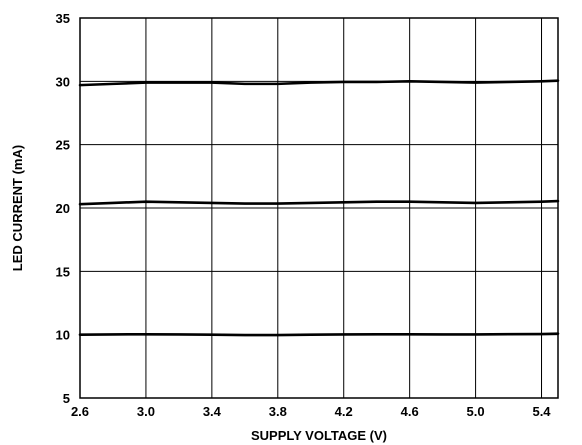 This screenshot has width=582, height=445. What do you see at coordinates (212, 411) in the screenshot?
I see `x-tick-label-2: 3.4` at bounding box center [212, 411].